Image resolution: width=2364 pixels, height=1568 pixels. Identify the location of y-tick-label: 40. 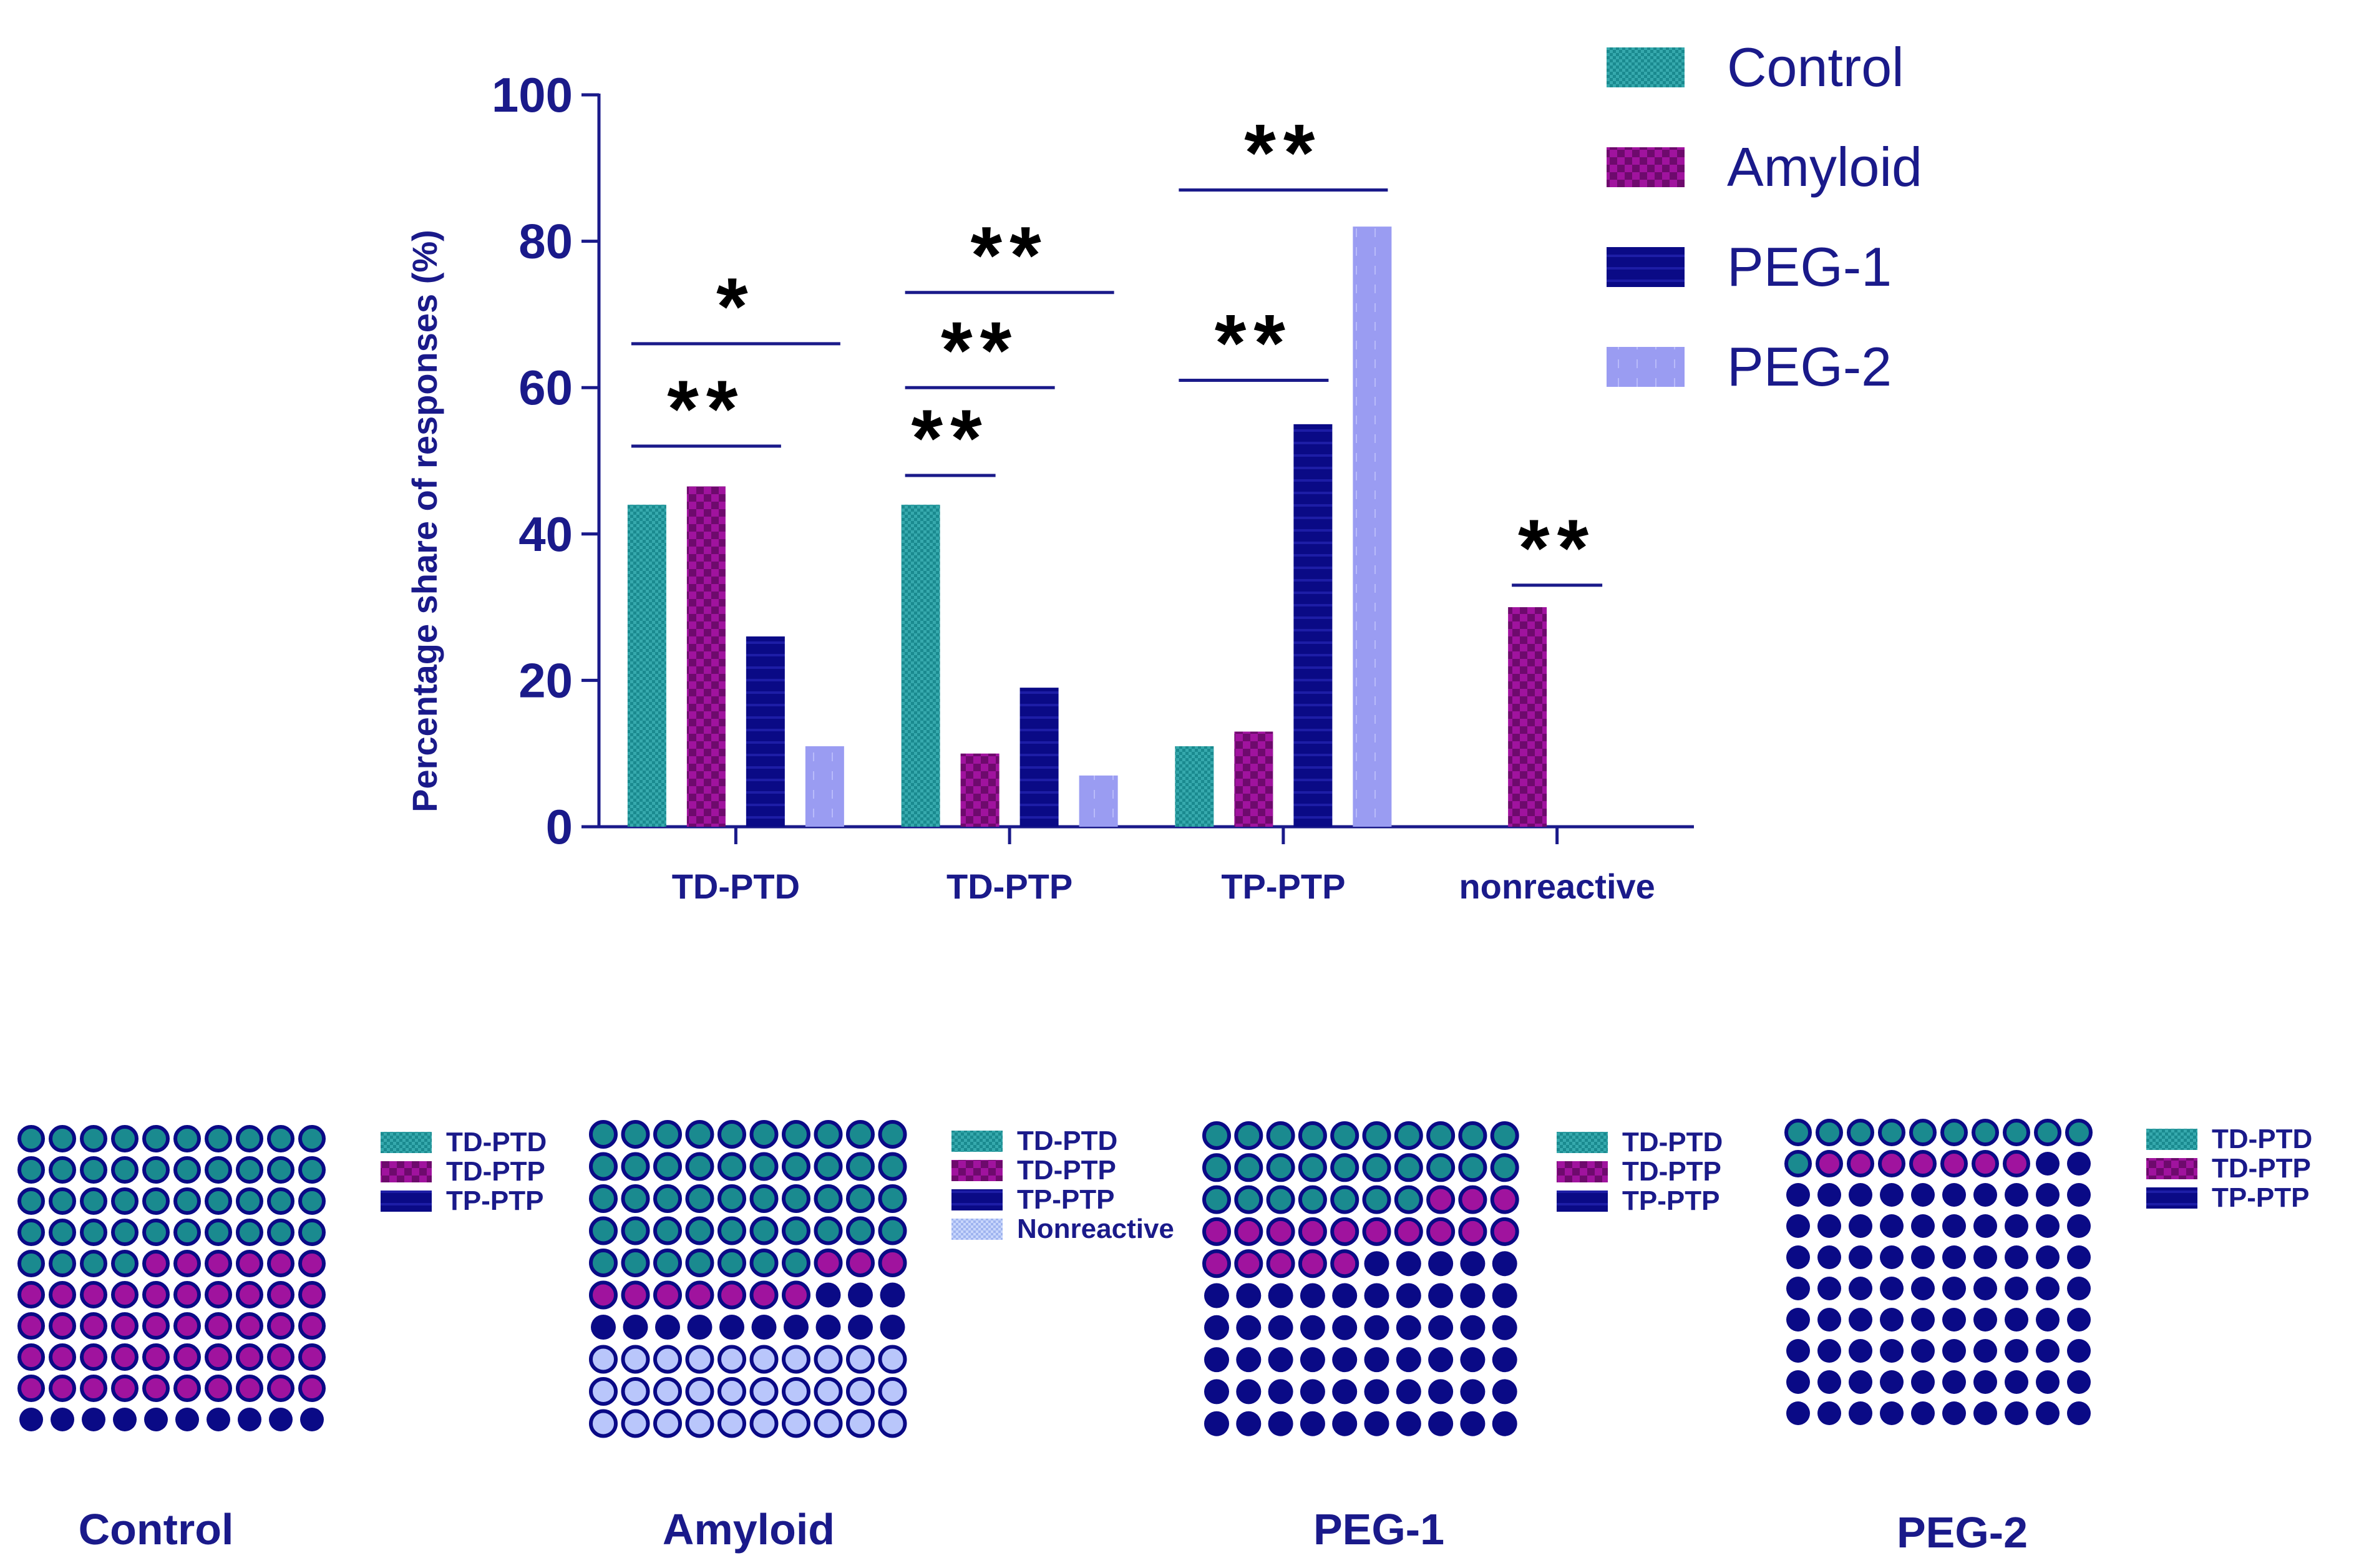
(545, 534).